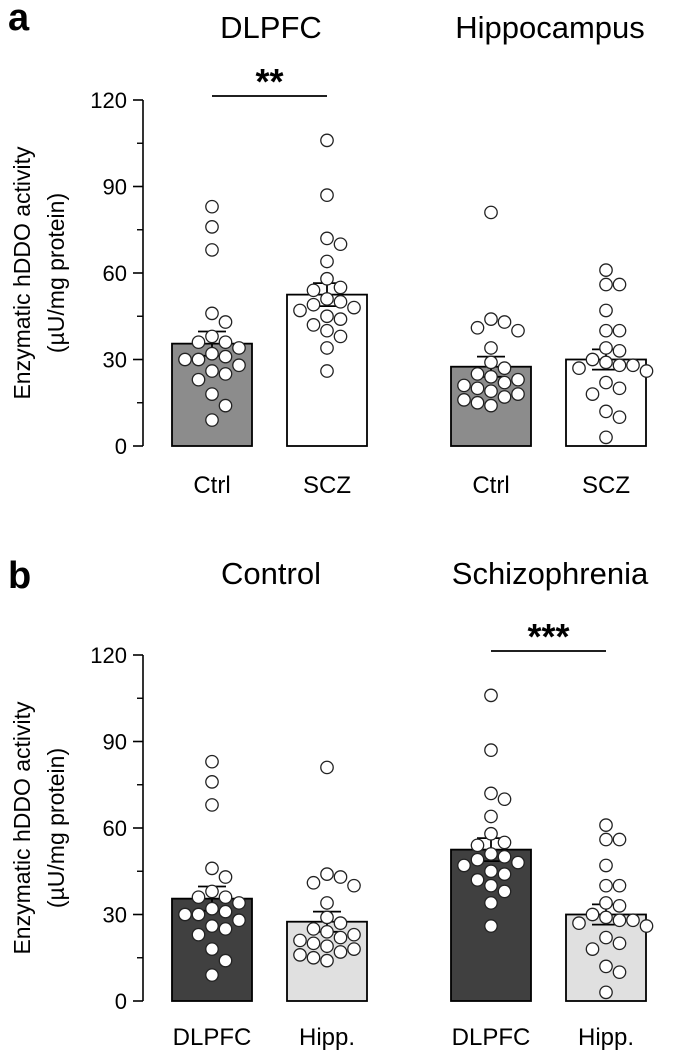  What do you see at coordinates (271, 27) in the screenshot?
I see `group-title: DLPFC` at bounding box center [271, 27].